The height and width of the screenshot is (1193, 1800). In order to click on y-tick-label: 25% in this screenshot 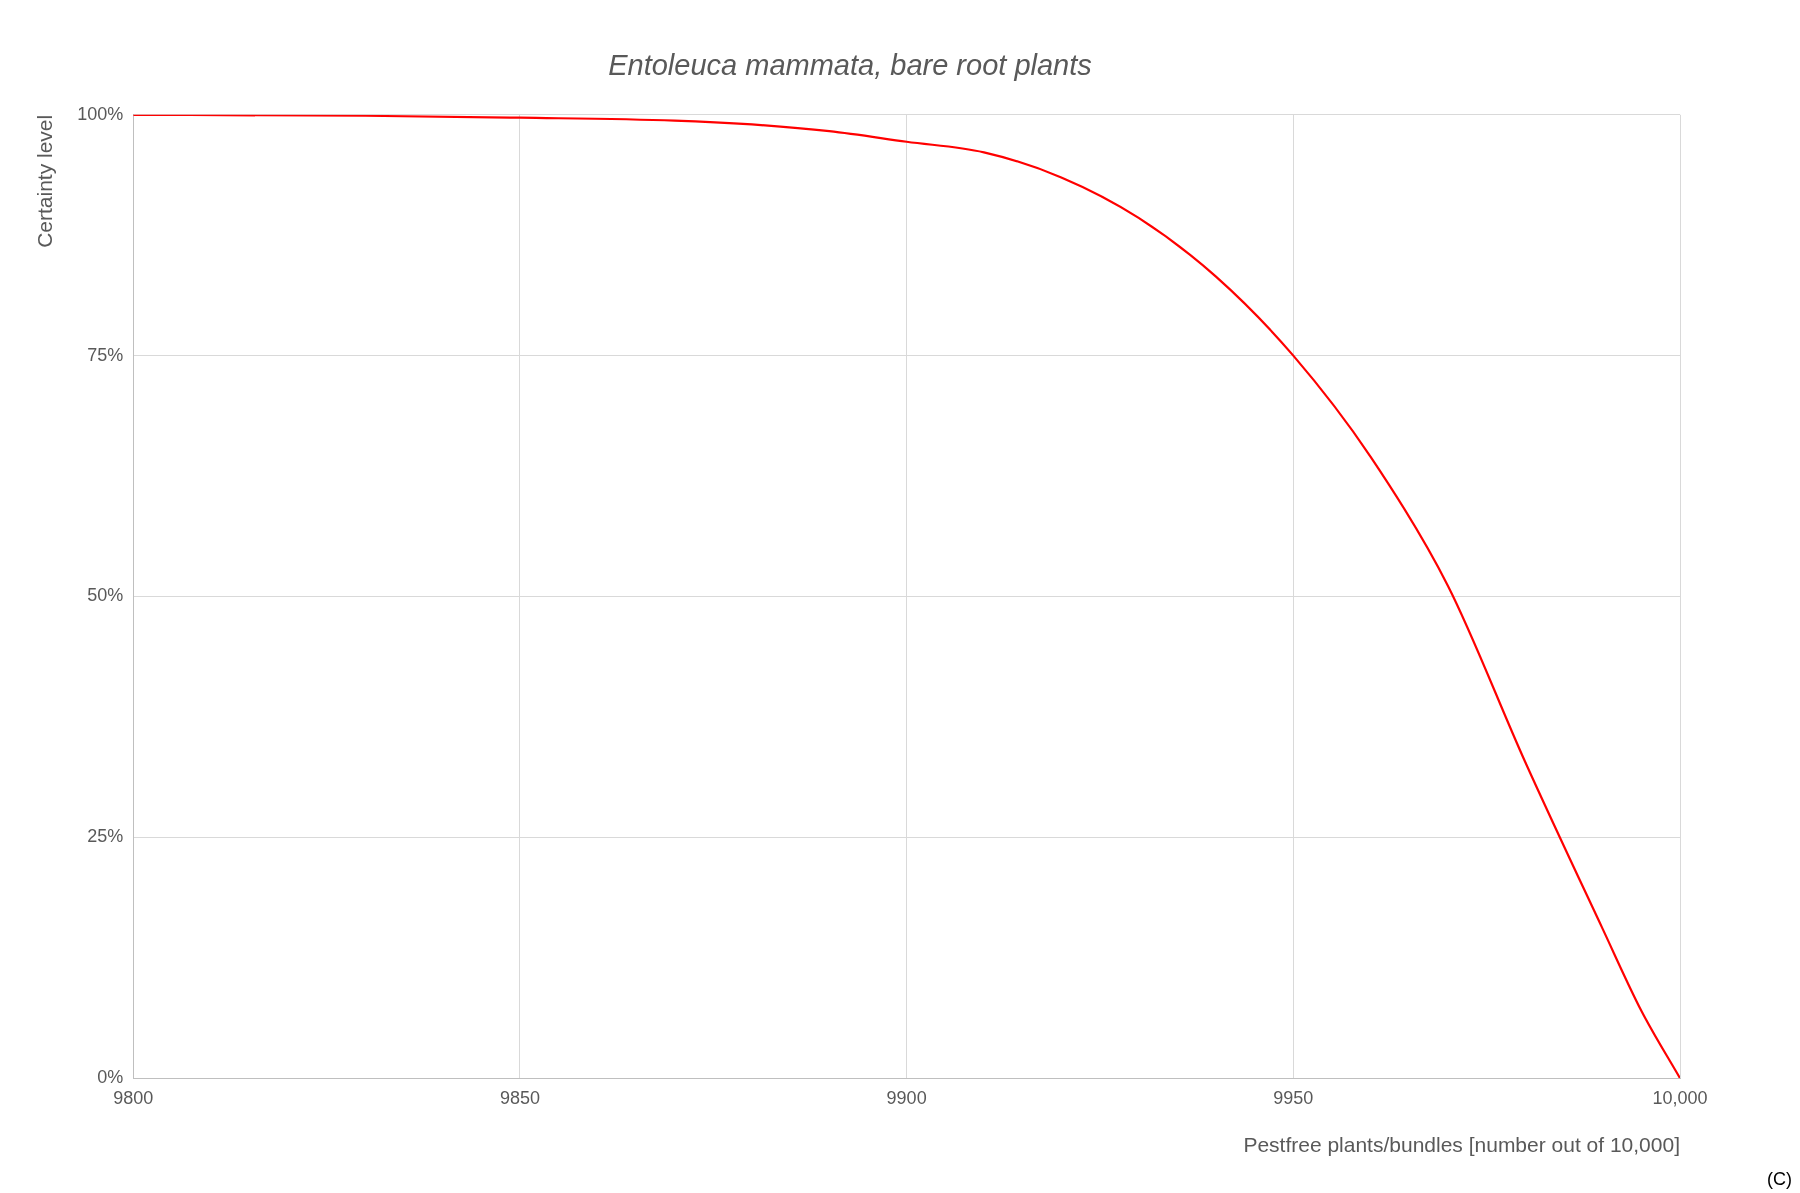, I will do `click(105, 836)`.